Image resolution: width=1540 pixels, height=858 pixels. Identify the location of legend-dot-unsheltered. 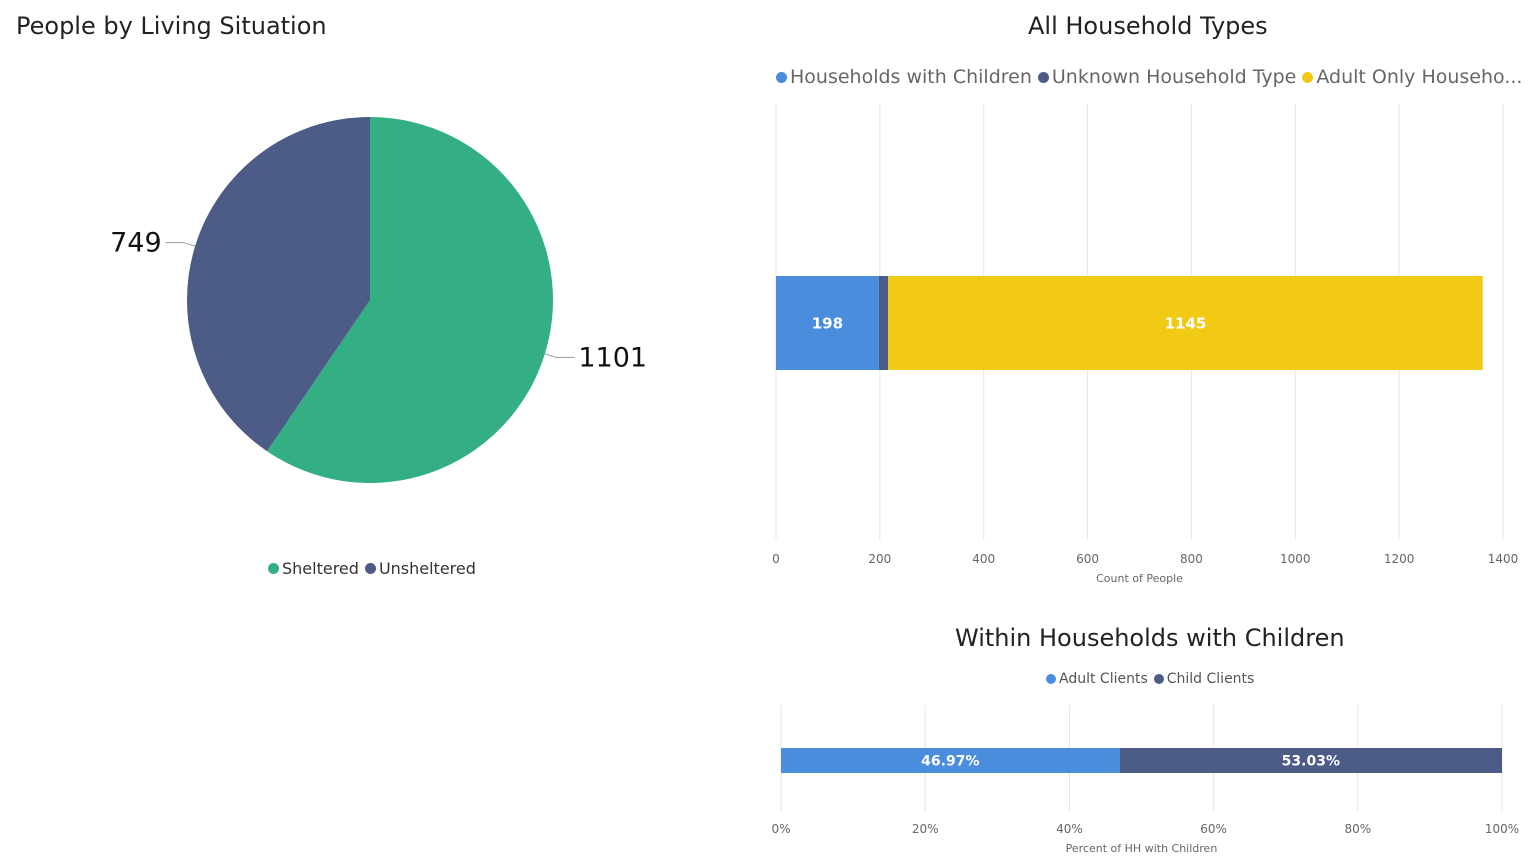
(370, 568).